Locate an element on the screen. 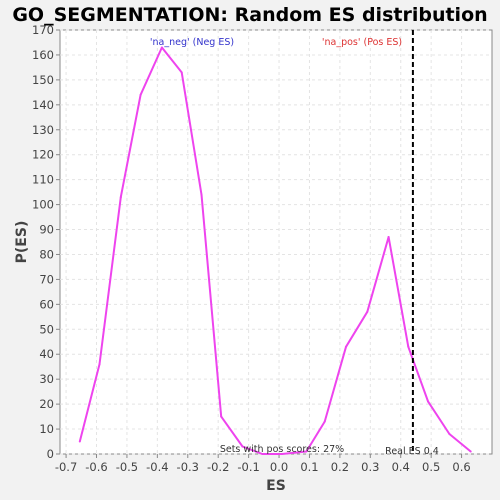 The image size is (500, 500). y-tick-label: 130 is located at coordinates (43, 130).